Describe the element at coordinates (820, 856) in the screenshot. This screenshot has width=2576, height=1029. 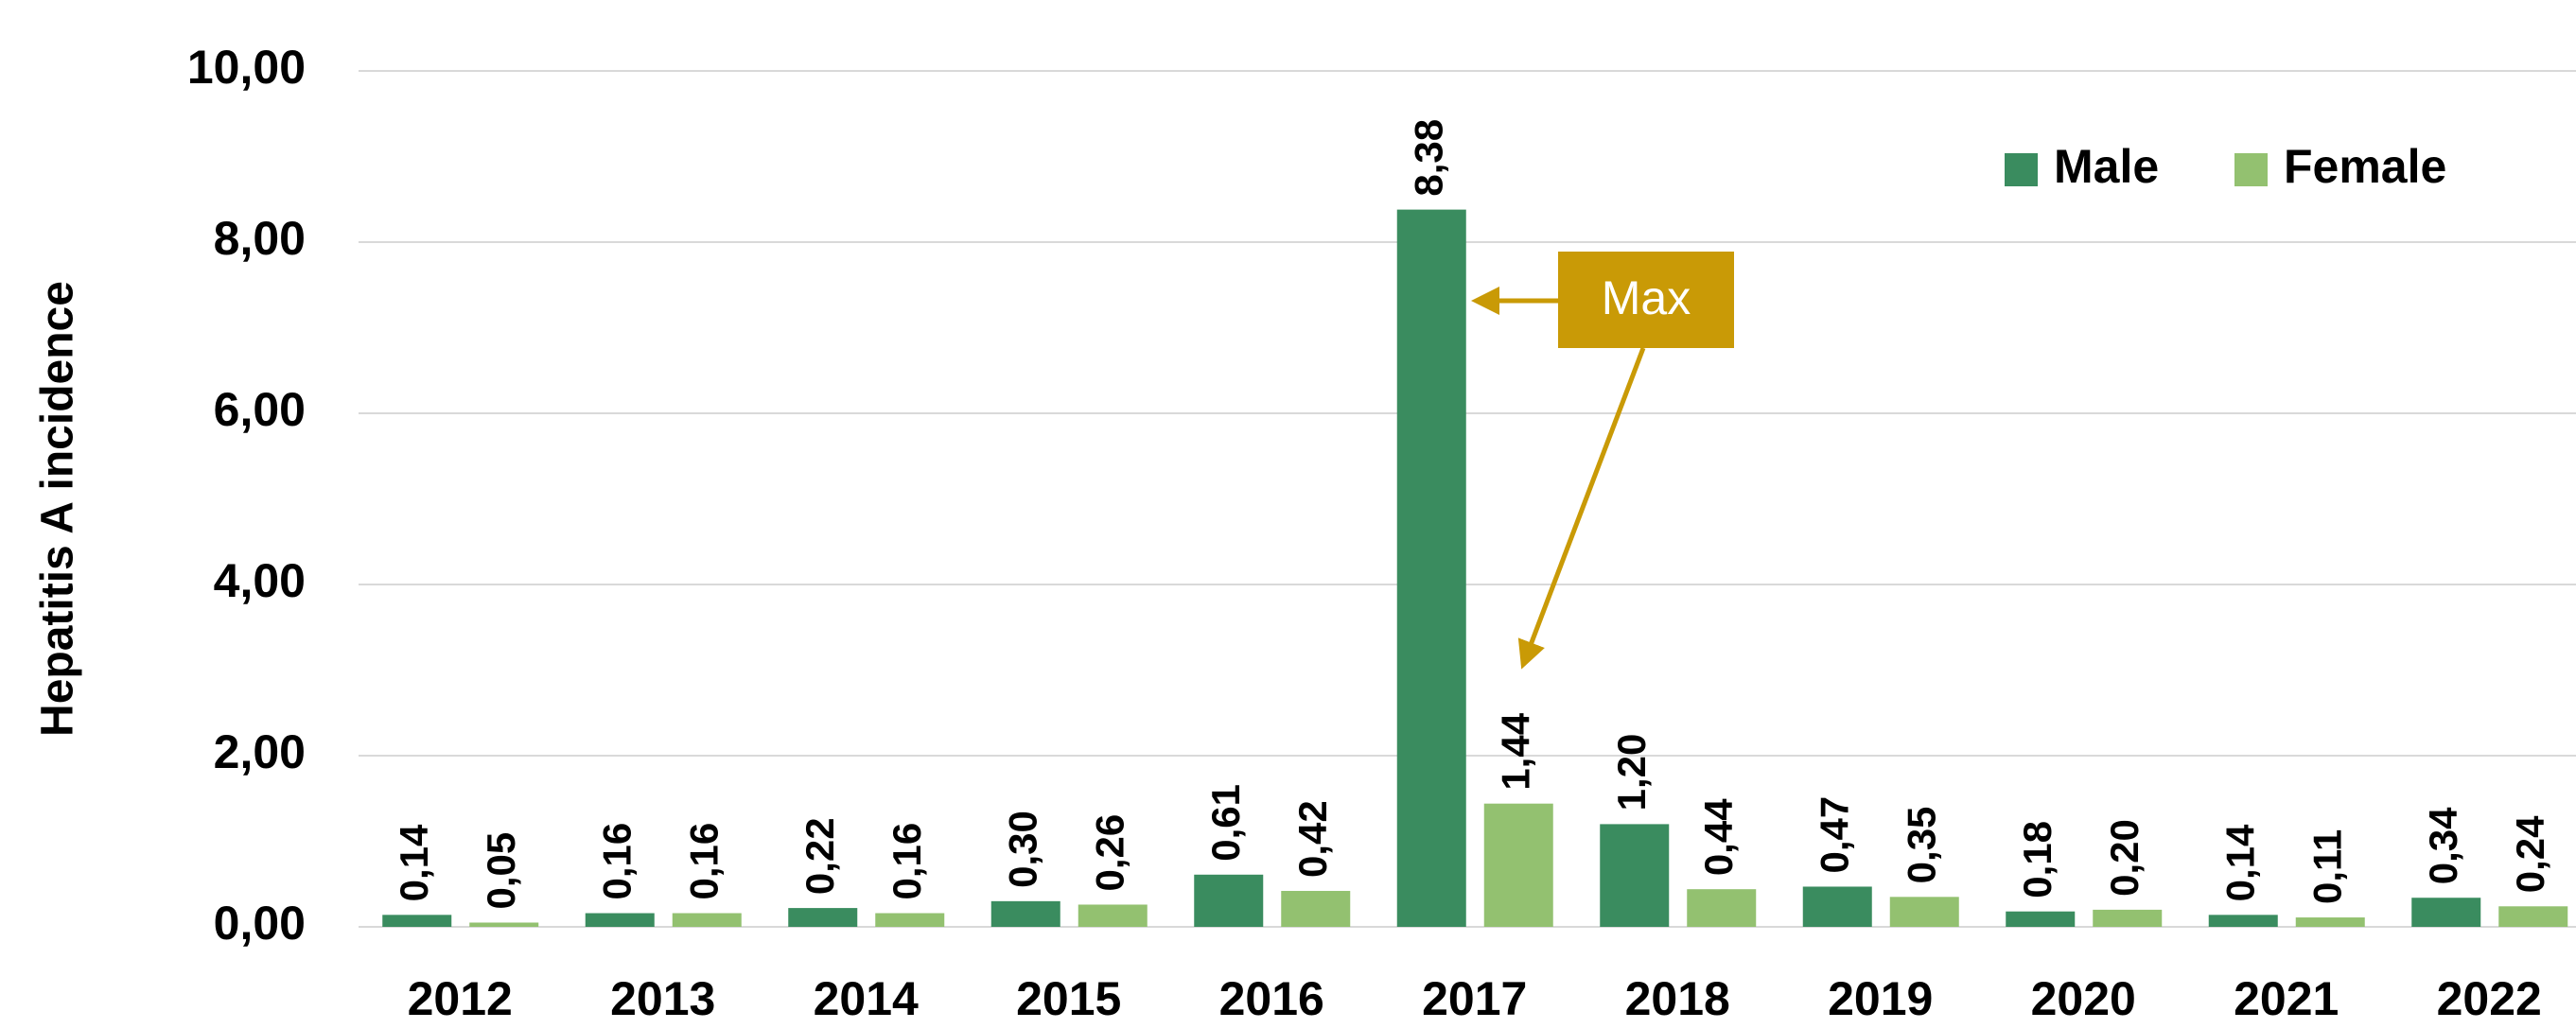
I see `value-label: 0,22` at that location.